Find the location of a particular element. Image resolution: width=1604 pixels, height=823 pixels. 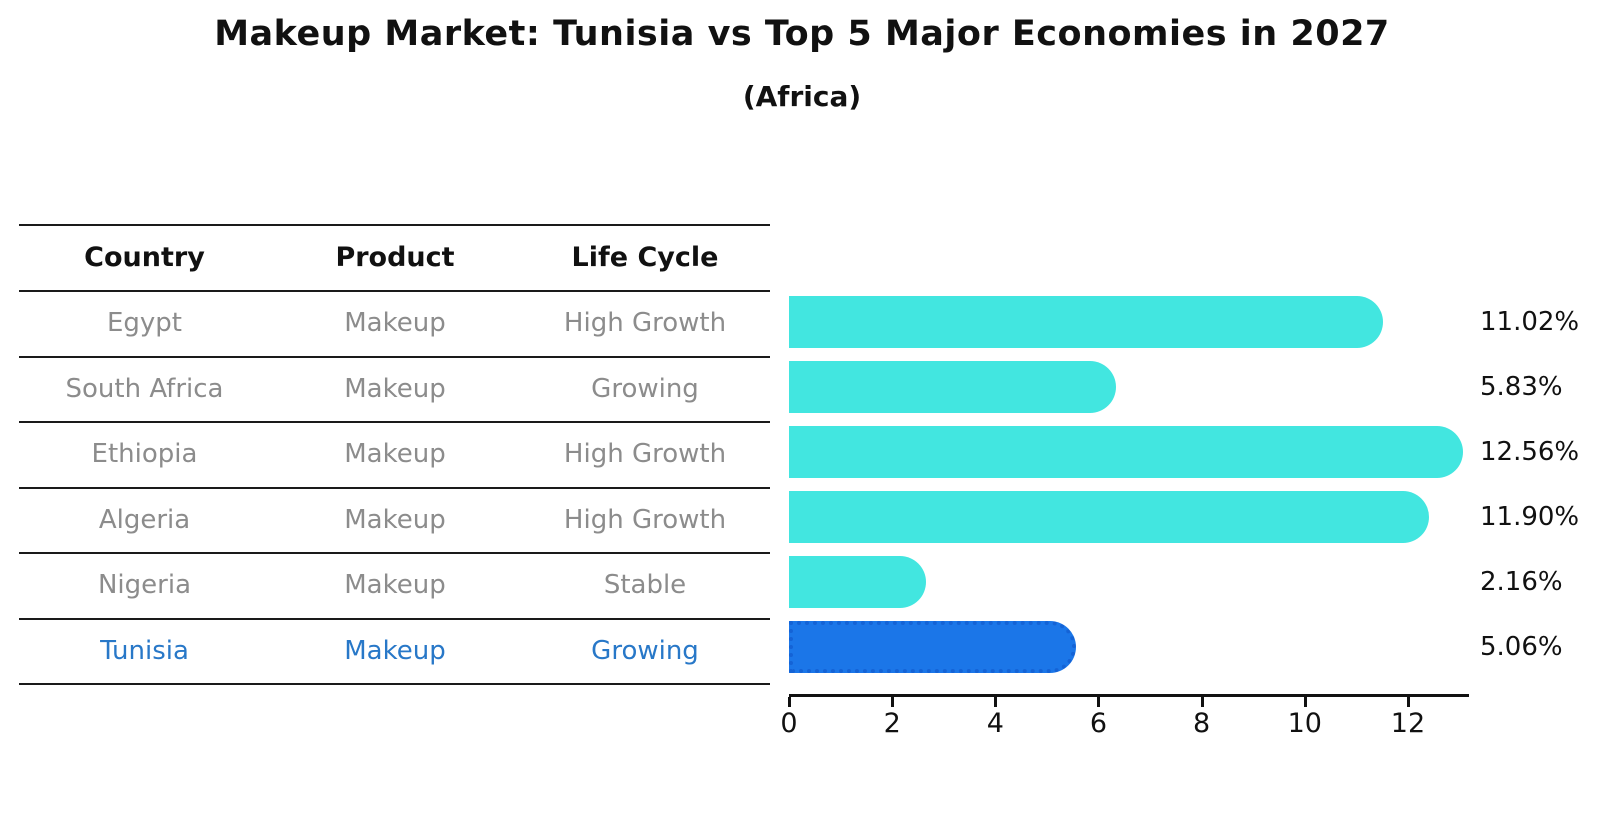

bar-egypt is located at coordinates (1086, 322).